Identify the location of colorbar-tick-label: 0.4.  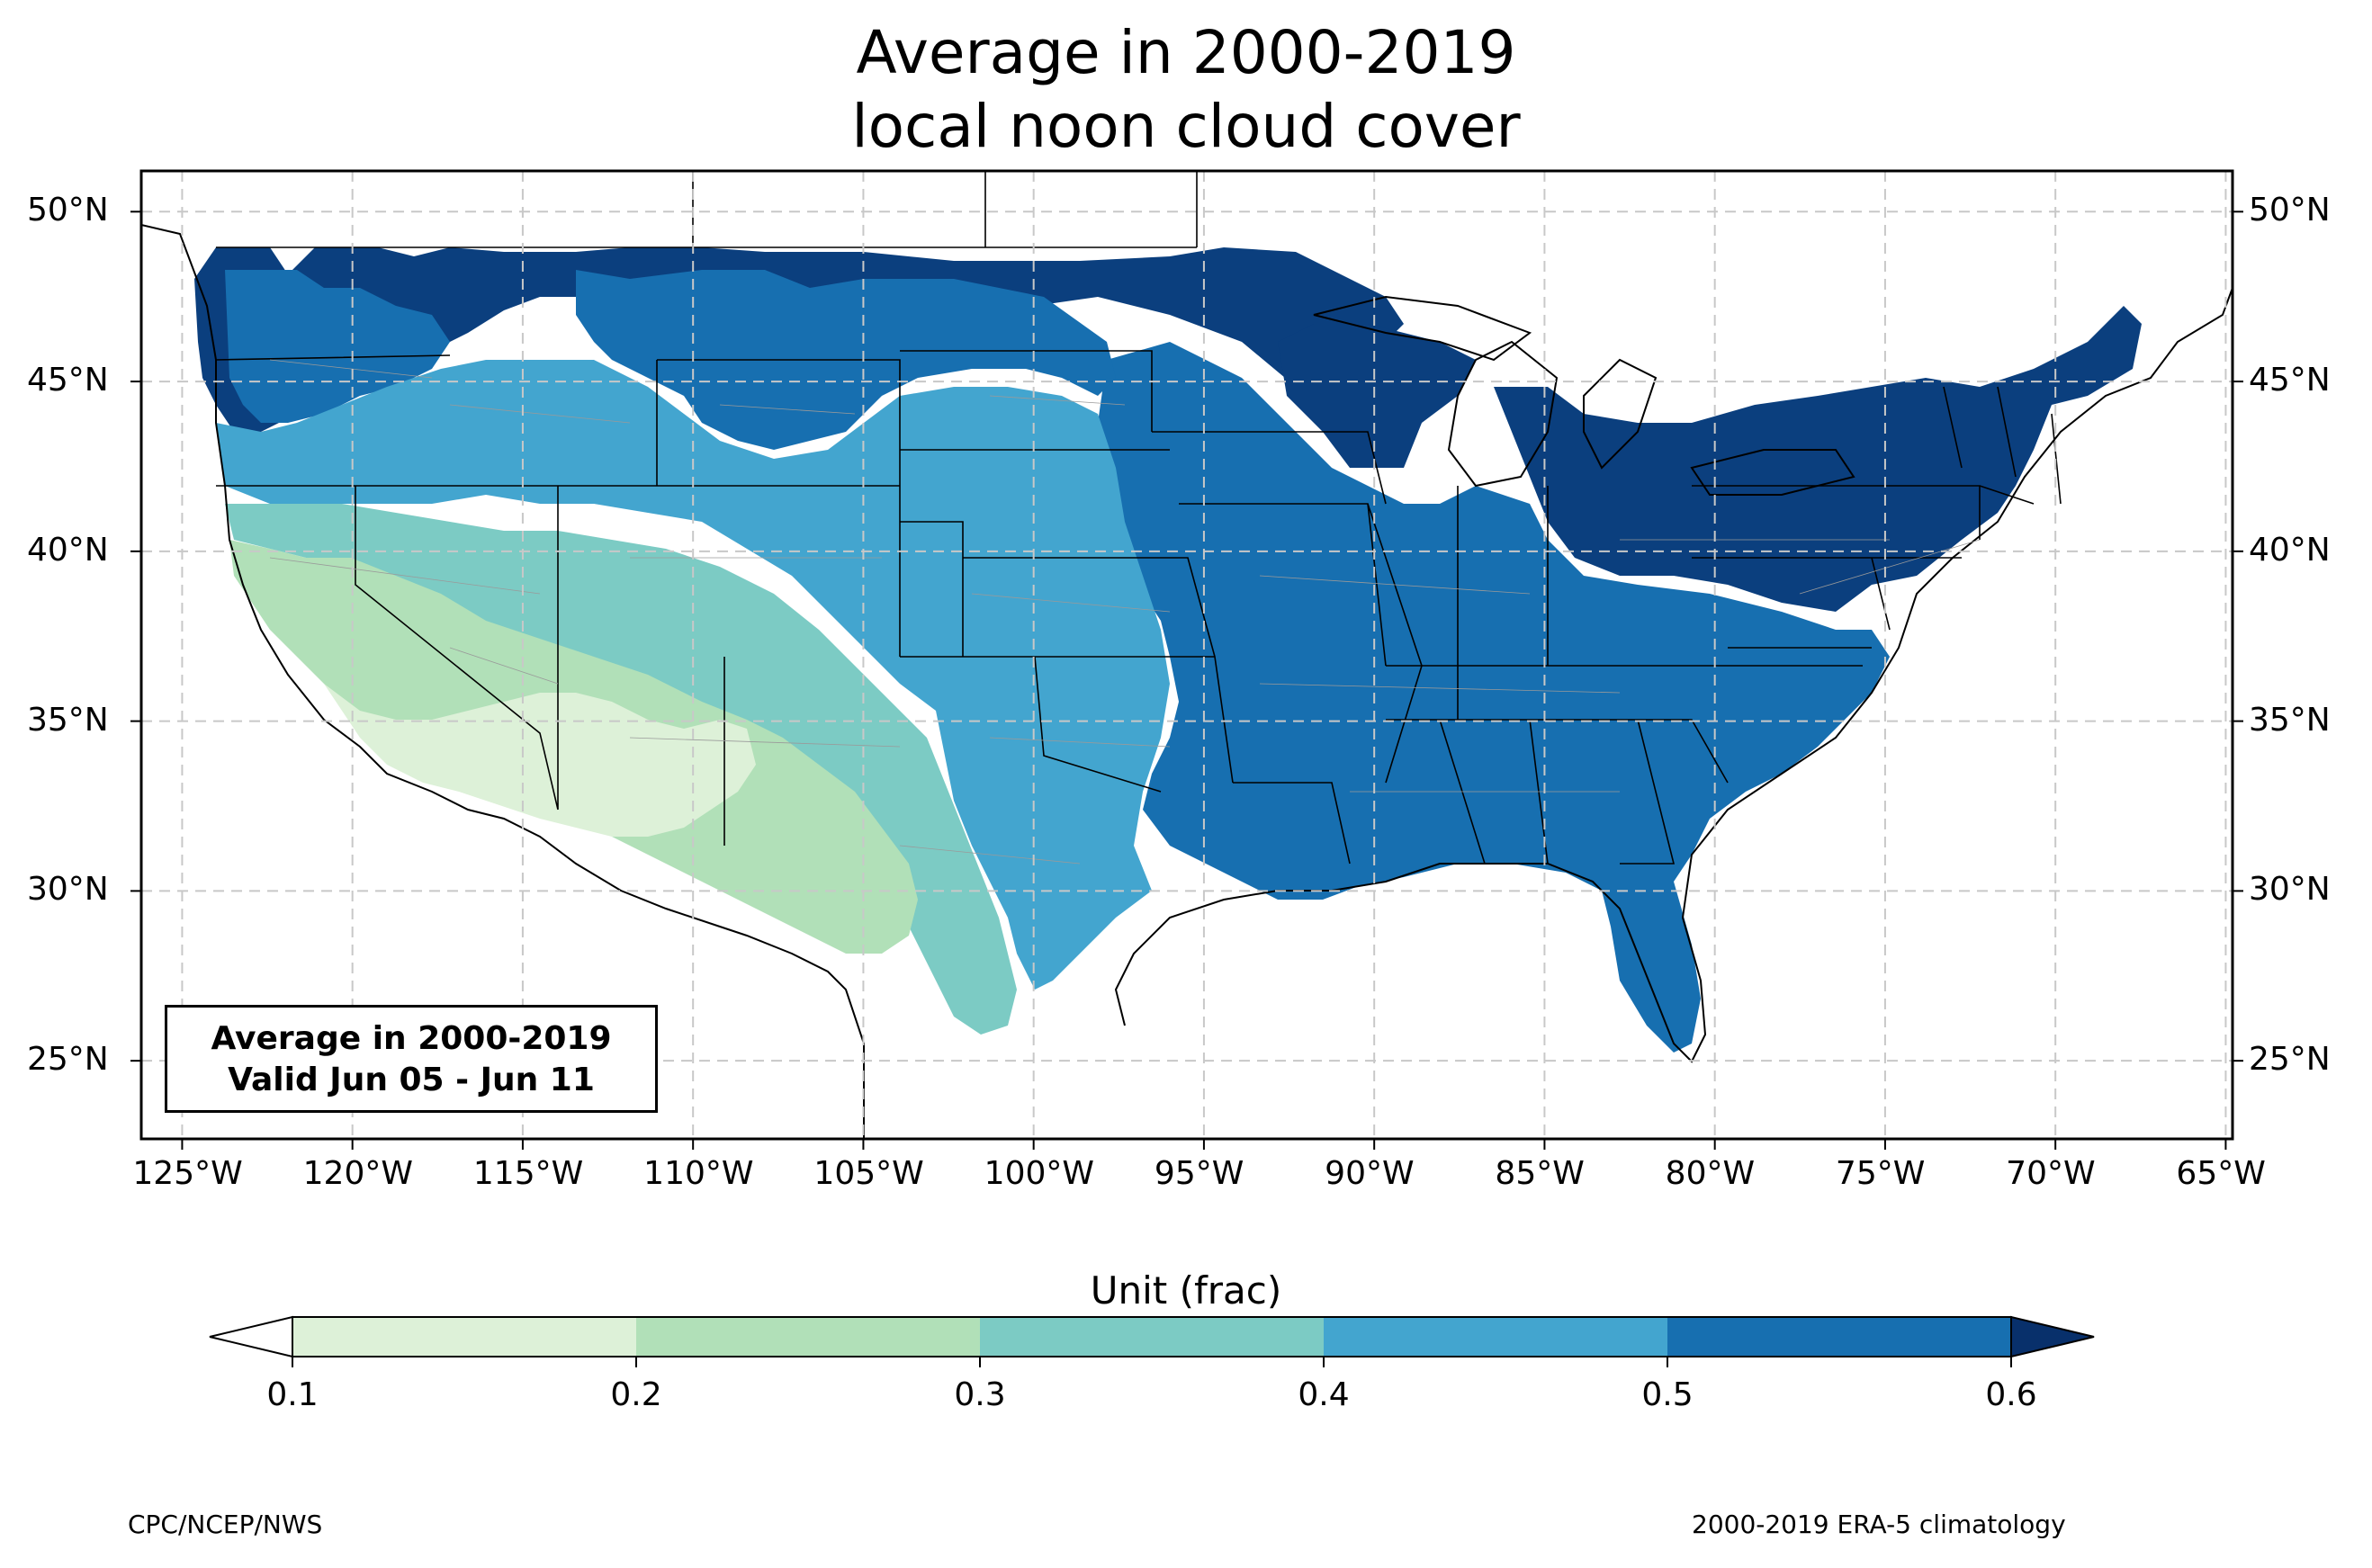
(1324, 1394).